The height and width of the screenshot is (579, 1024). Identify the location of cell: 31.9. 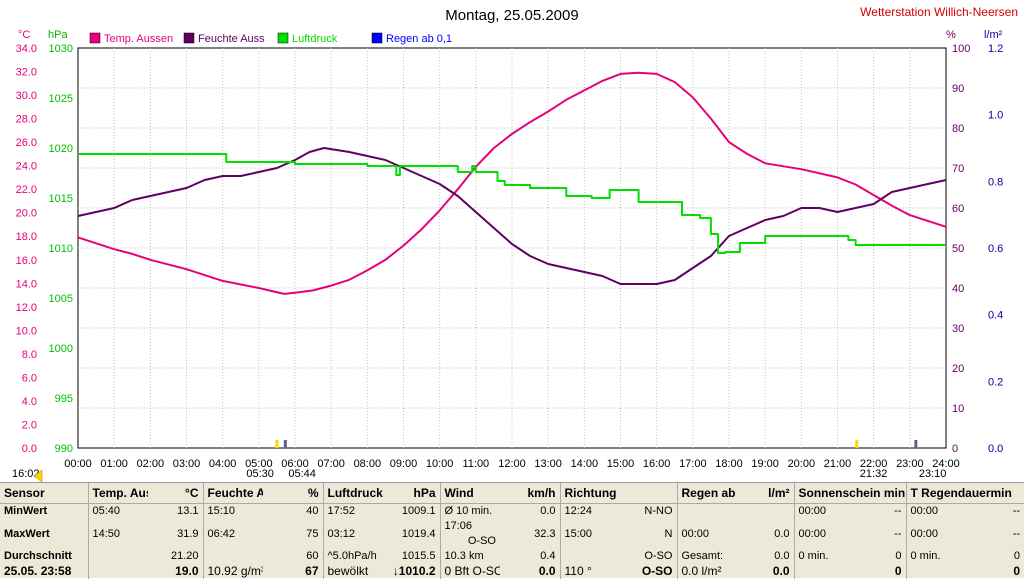
(188, 533).